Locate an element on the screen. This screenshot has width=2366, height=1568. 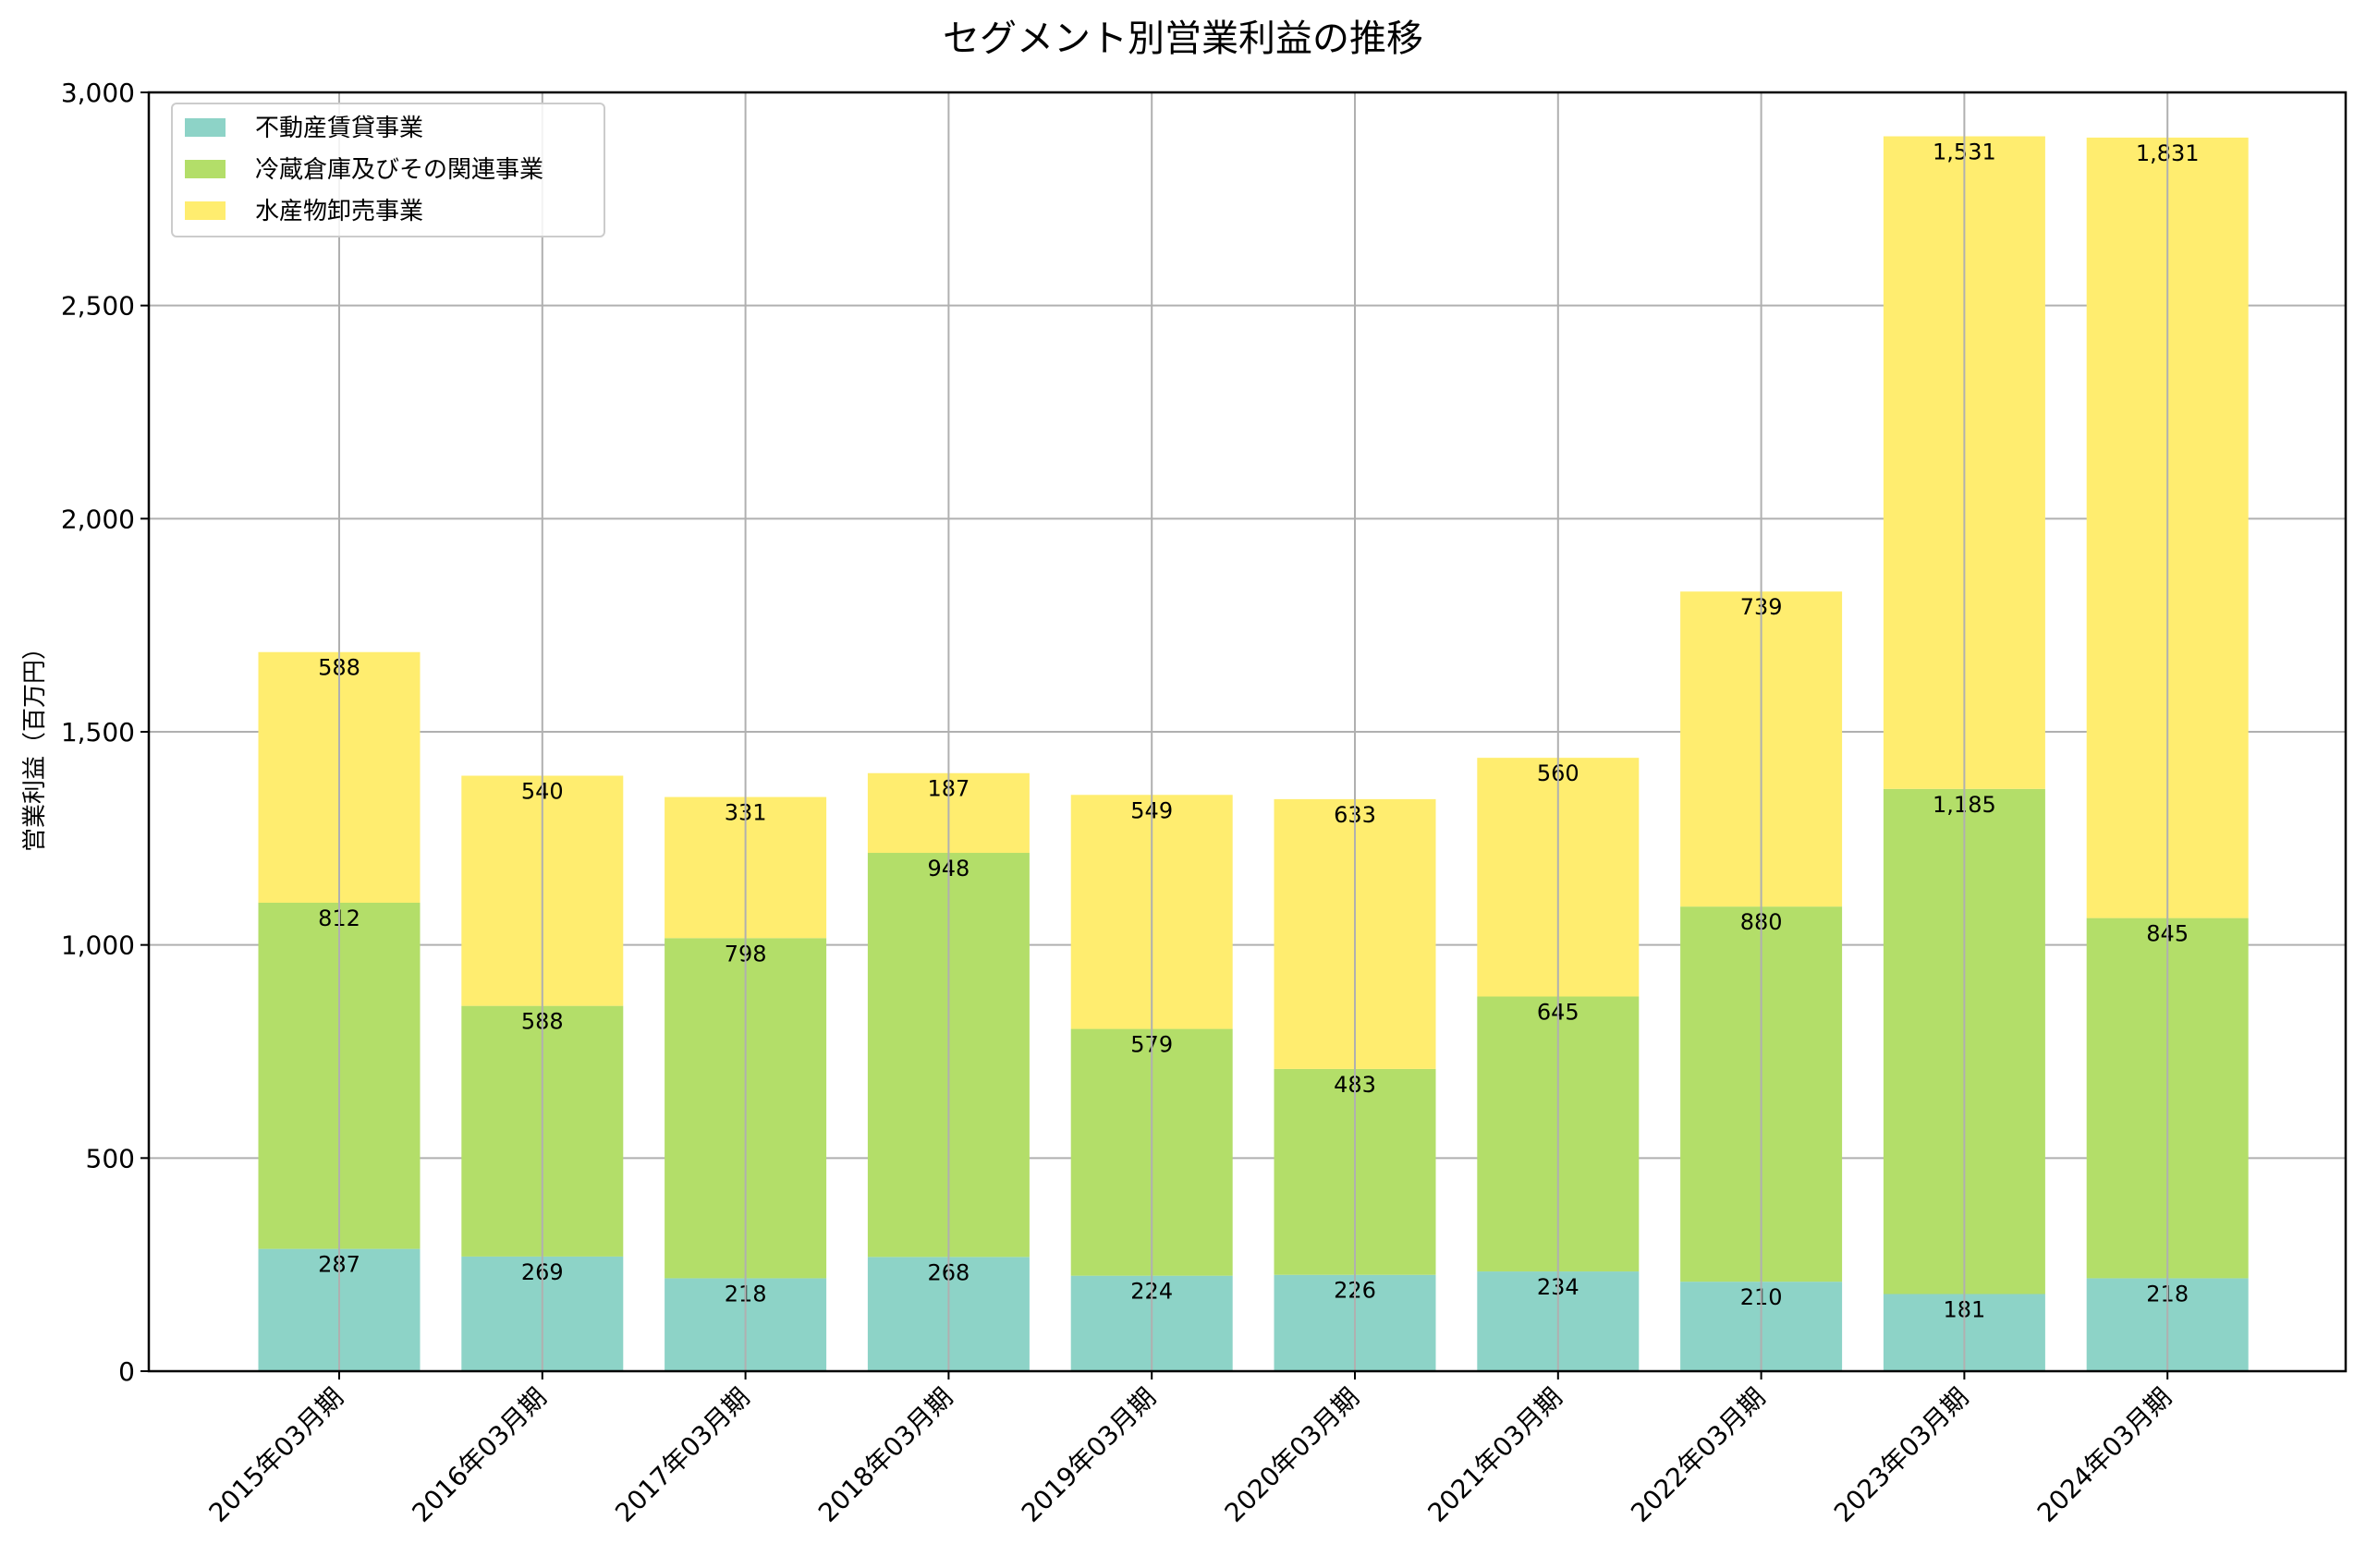
x-tick-label: 2021年03月期 is located at coordinates (1494, 1455).